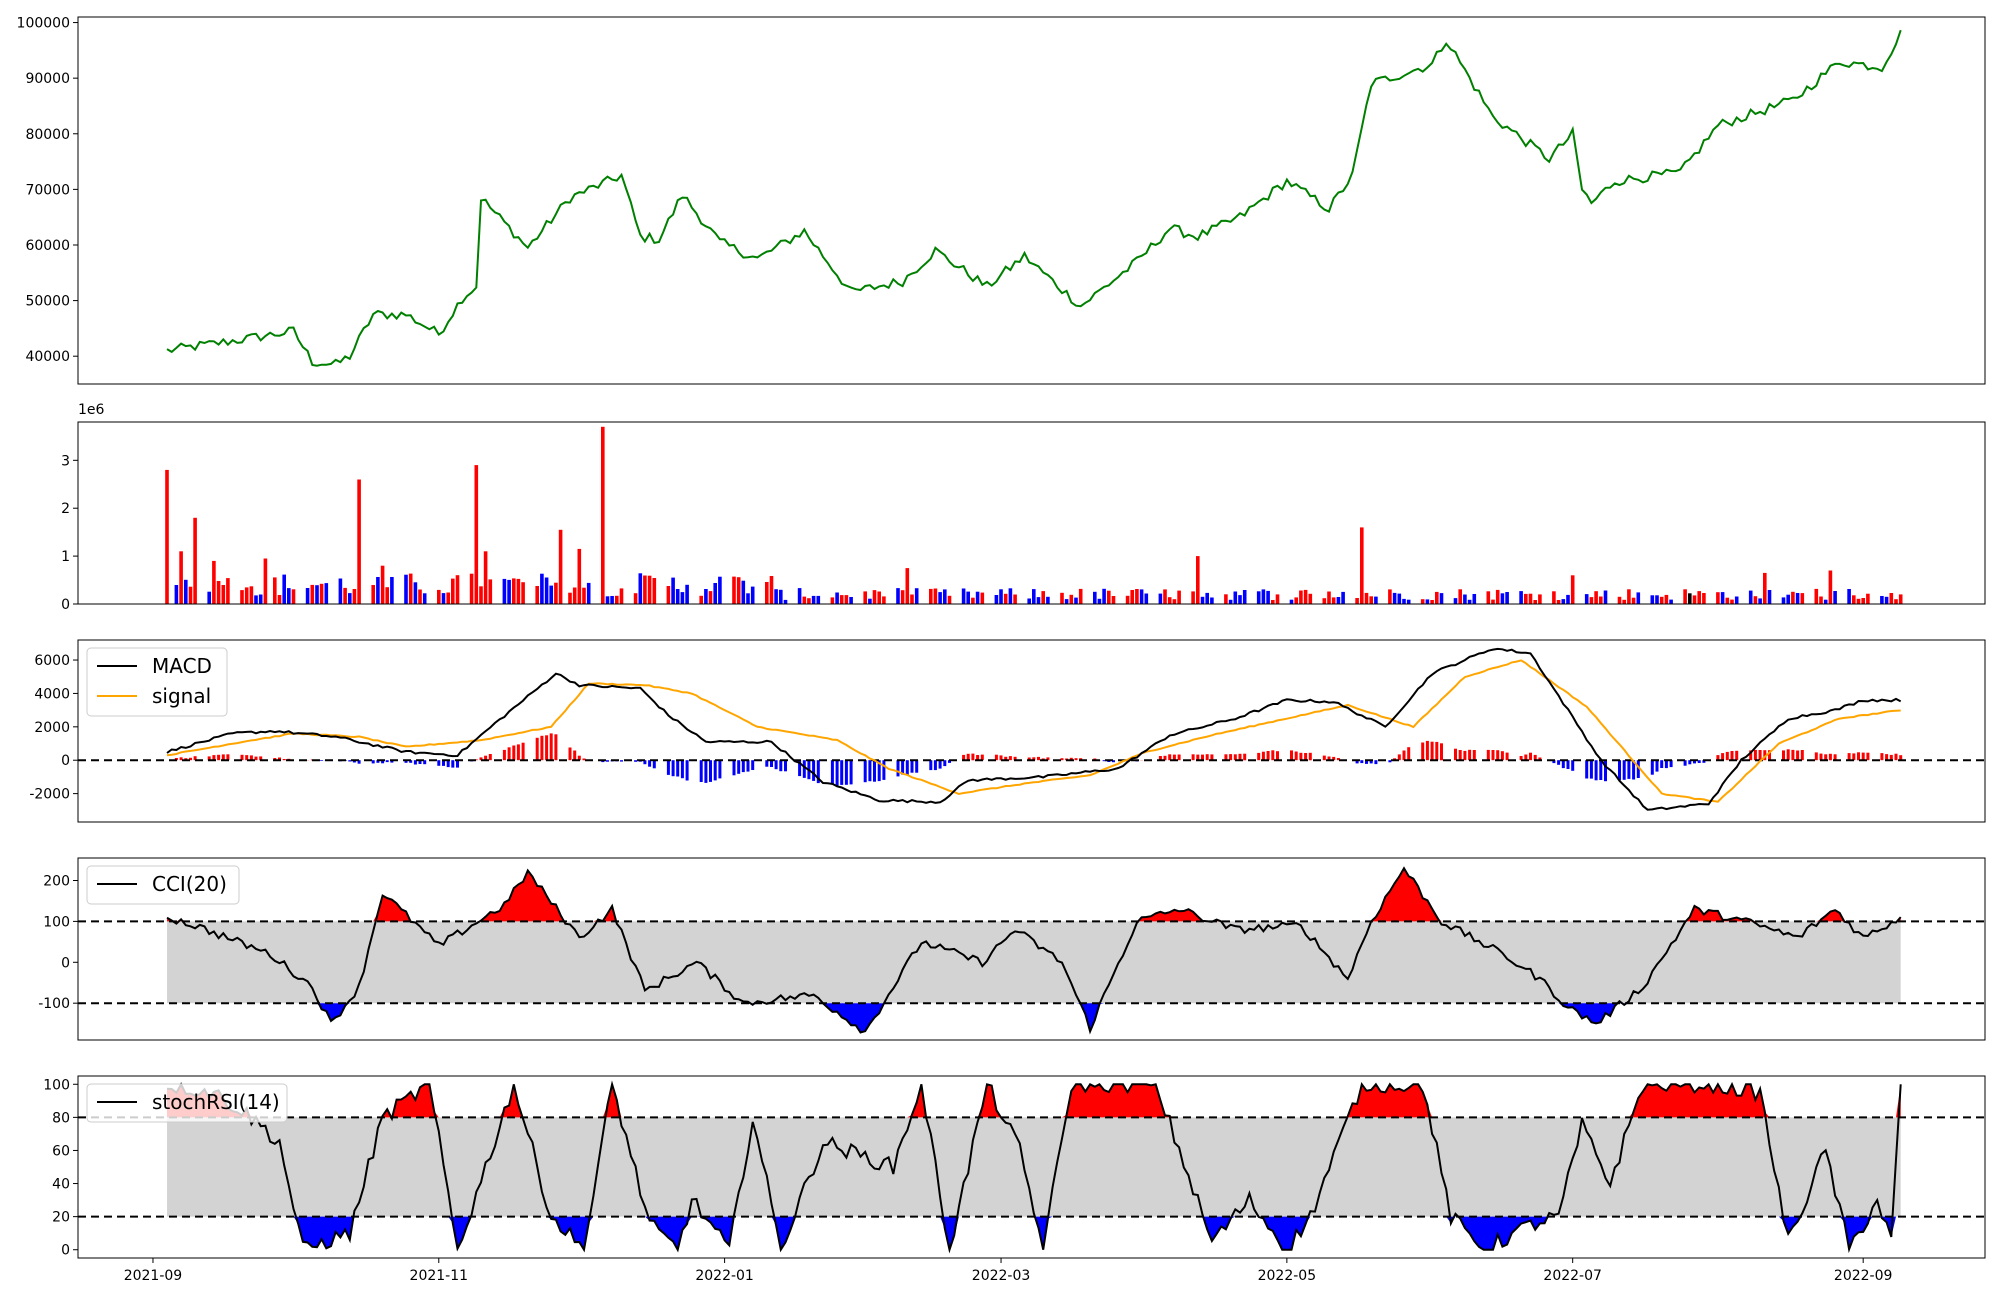 This screenshot has width=2000, height=1304. I want to click on volume-scale-label: 1e6, so click(91, 410).